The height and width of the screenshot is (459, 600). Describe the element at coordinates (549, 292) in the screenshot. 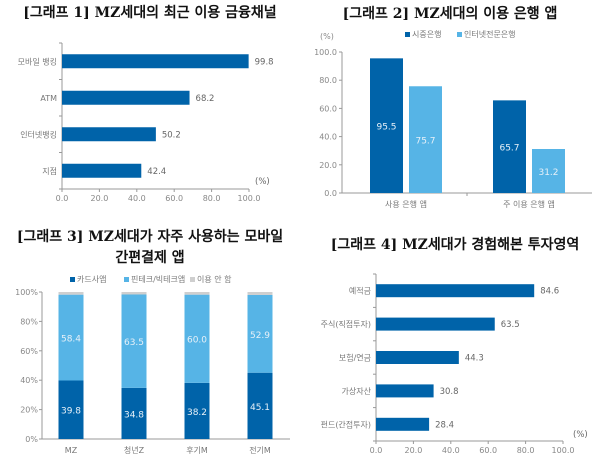

I see `data-label: 84.6` at that location.